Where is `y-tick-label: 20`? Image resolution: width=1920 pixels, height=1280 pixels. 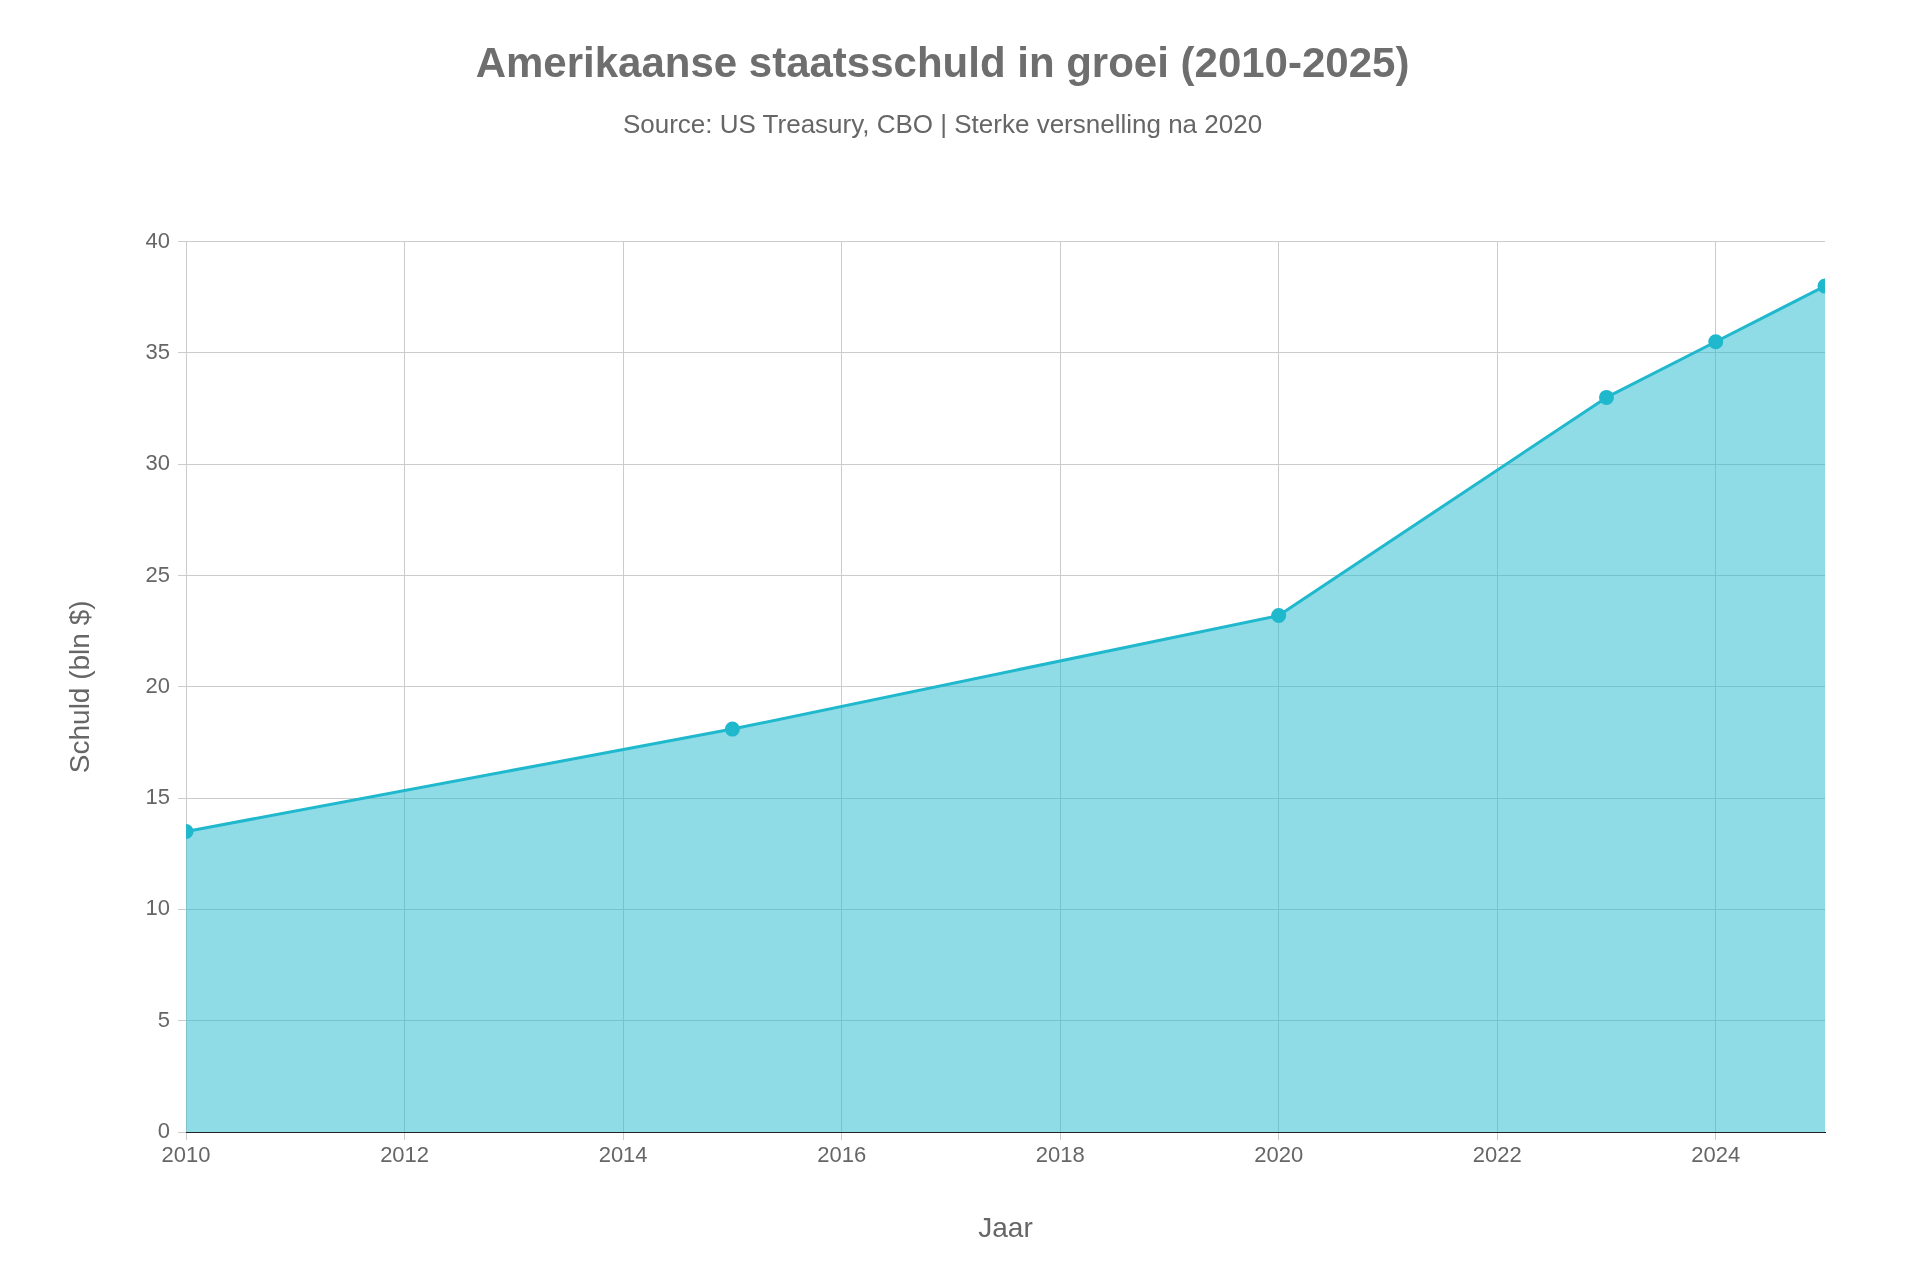 y-tick-label: 20 is located at coordinates (158, 685).